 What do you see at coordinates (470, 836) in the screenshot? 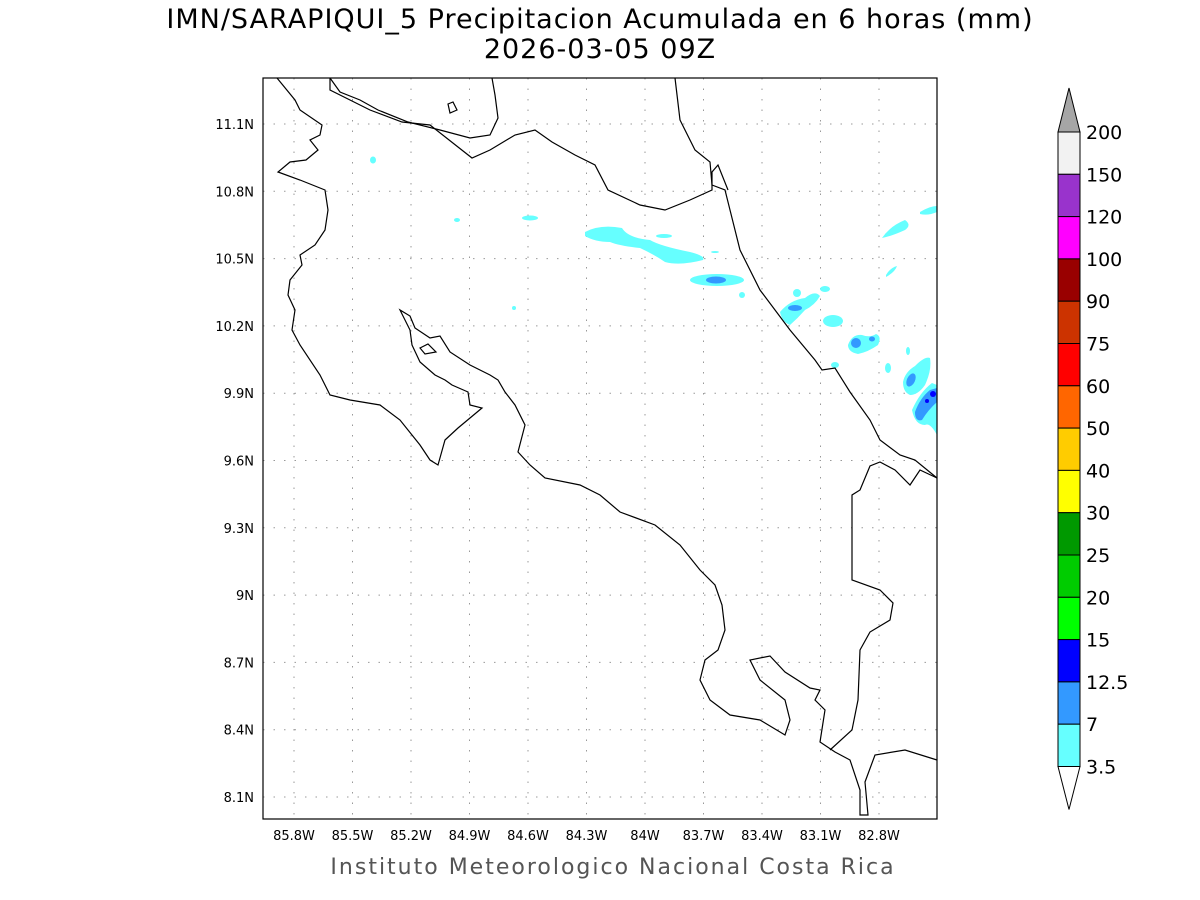
I see `lon-tick-label: 84.9W` at bounding box center [470, 836].